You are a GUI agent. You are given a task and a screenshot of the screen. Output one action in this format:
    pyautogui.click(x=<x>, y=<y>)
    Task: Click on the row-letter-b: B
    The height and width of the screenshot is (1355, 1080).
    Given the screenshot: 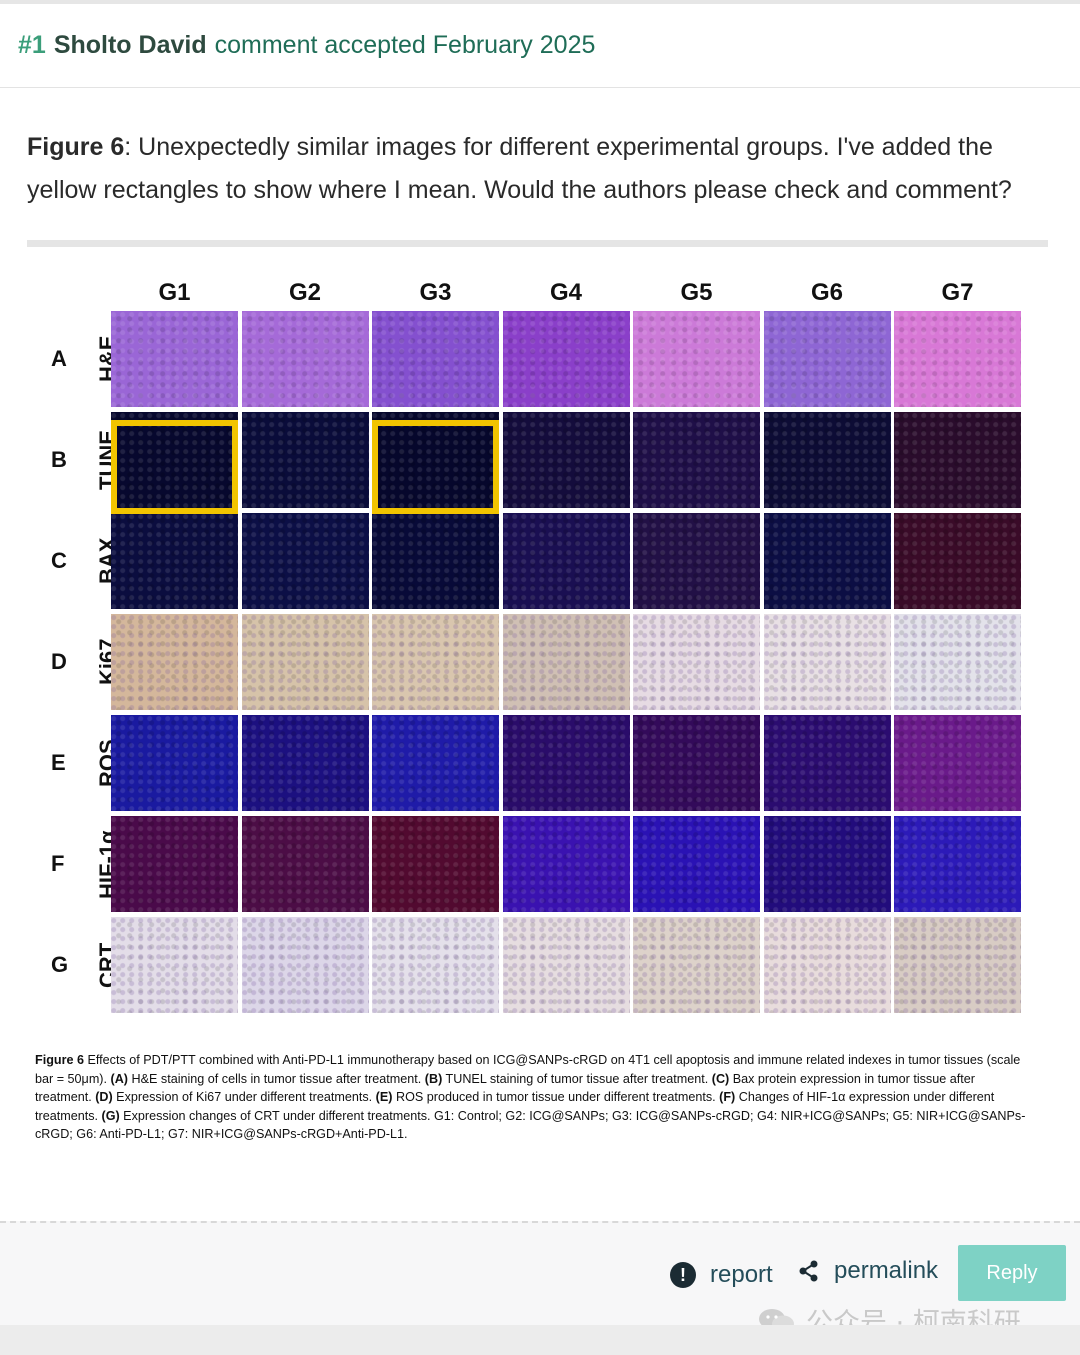 What is the action you would take?
    pyautogui.click(x=59, y=459)
    